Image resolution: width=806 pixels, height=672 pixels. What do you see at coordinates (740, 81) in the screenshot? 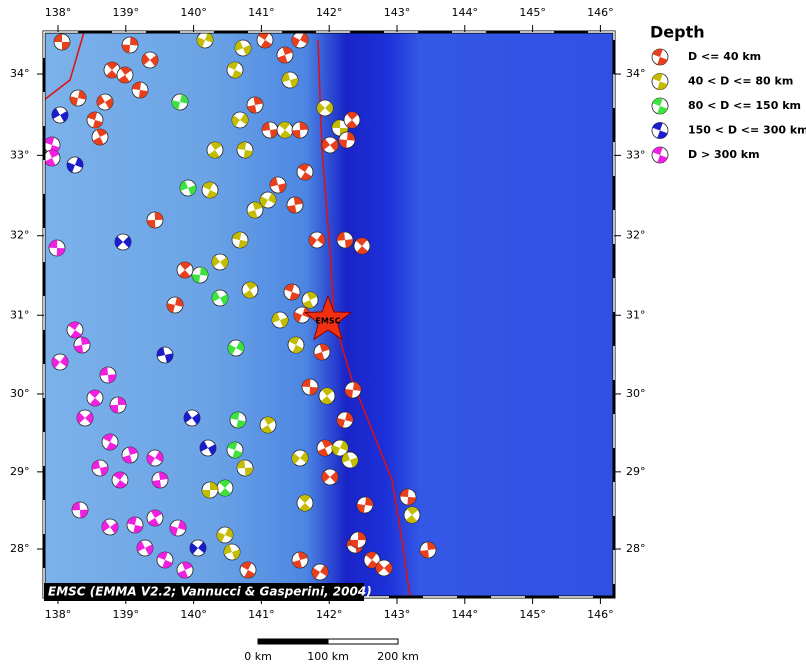
I see `legend-label: 40 < D <= 80 km` at bounding box center [740, 81].